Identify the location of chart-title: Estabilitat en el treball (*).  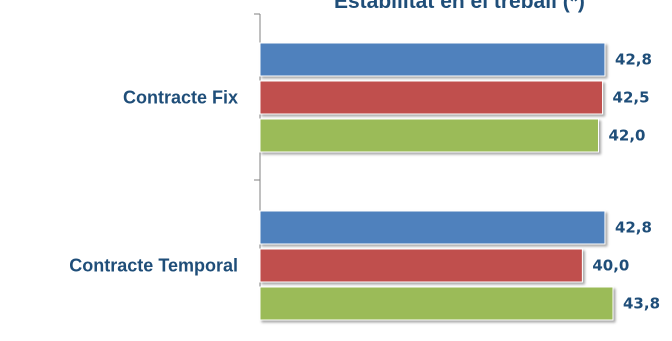
(459, 6).